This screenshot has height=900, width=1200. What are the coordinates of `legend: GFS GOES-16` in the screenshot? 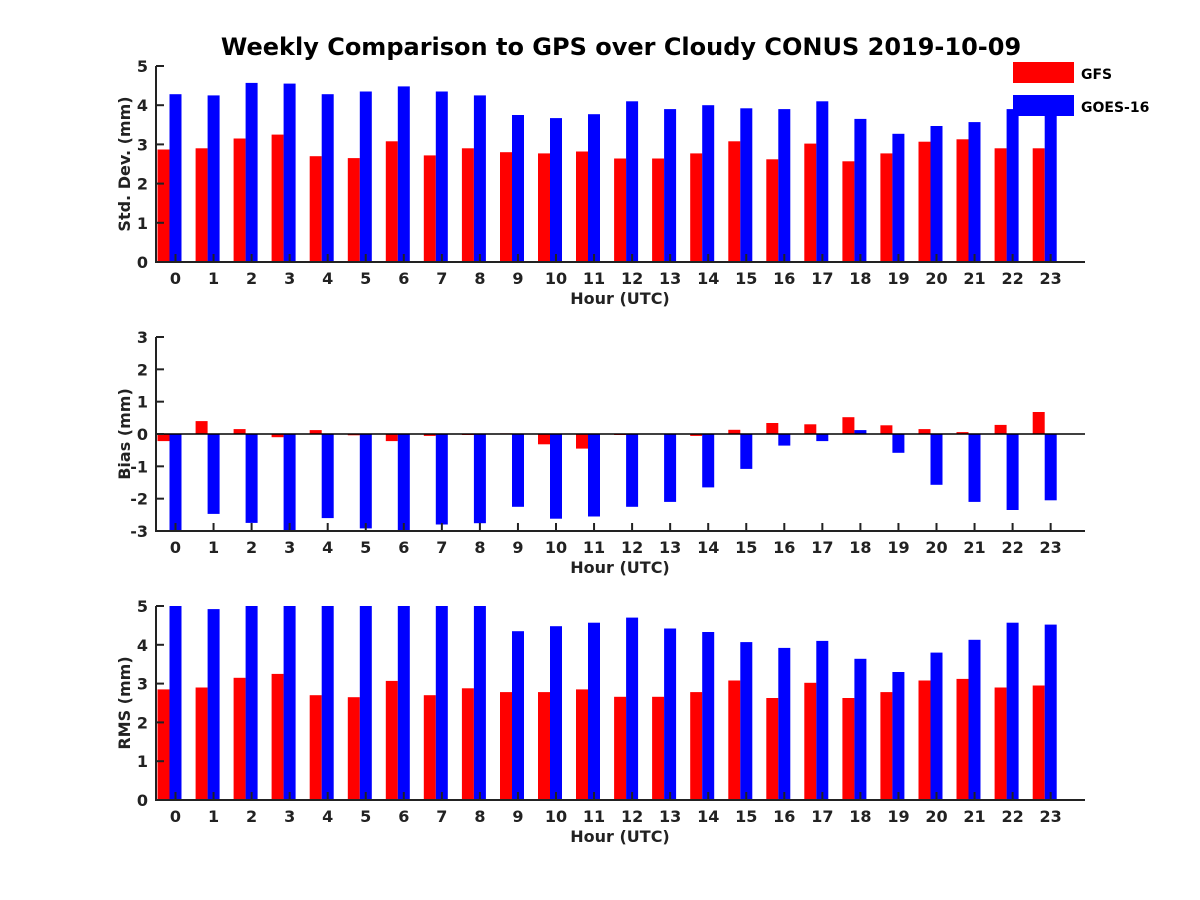 It's located at (1081, 89).